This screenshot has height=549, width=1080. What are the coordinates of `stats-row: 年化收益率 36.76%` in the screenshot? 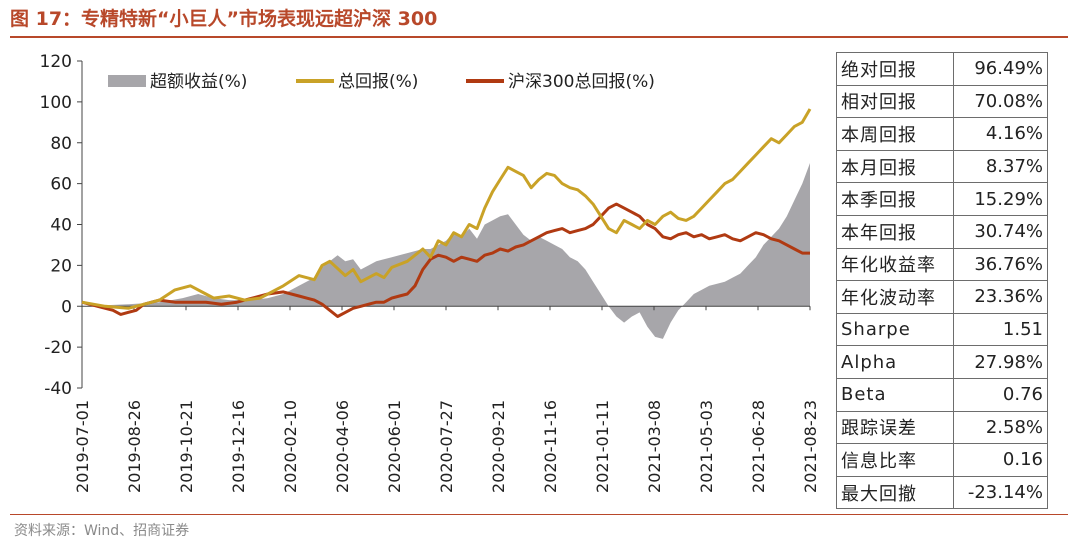 It's located at (942, 264).